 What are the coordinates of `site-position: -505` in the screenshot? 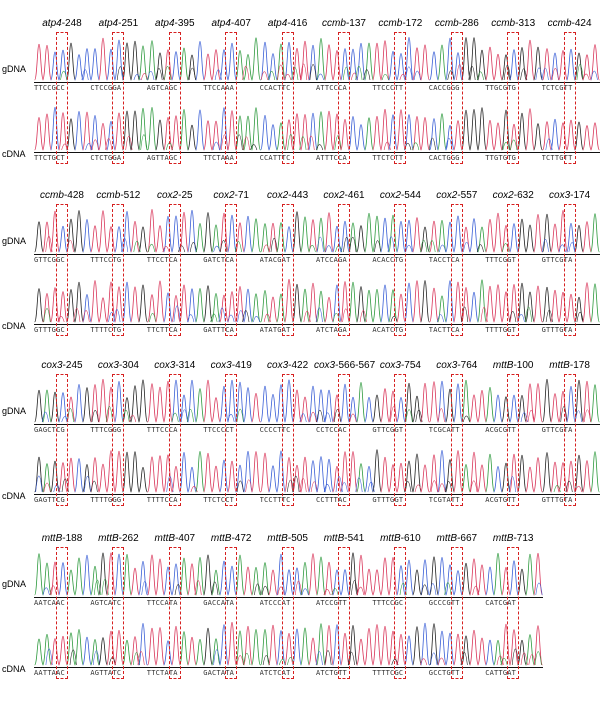 It's located at (297, 538).